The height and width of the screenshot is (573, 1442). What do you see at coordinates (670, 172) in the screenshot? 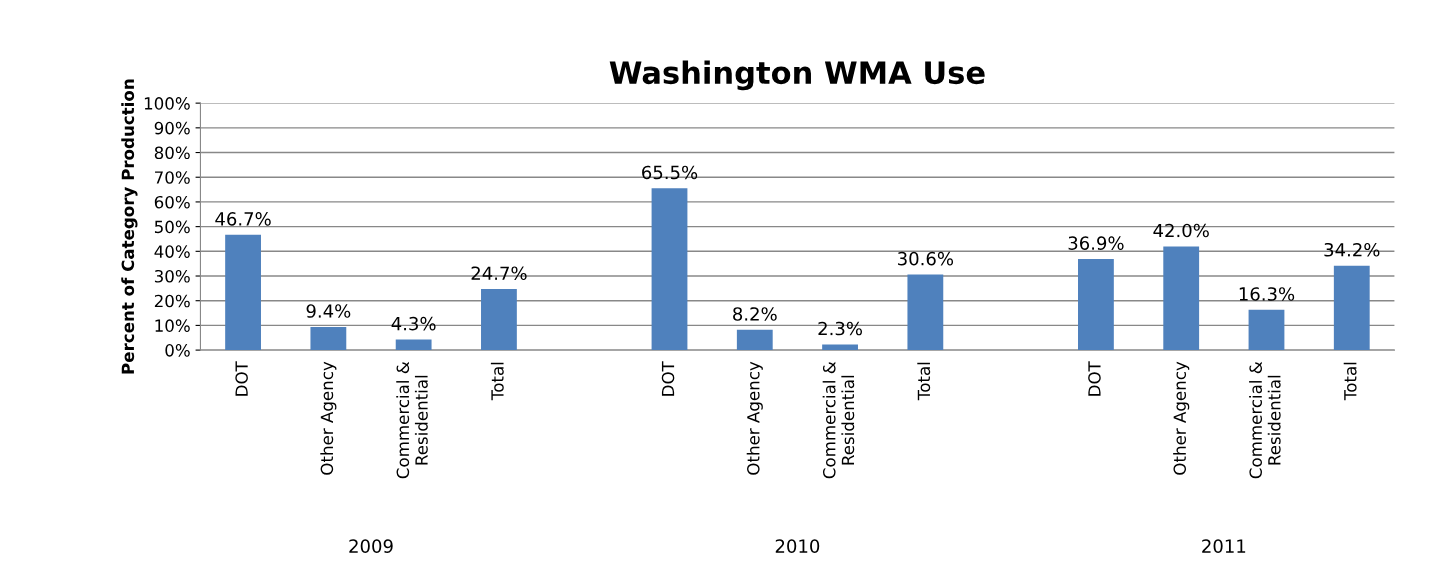
I see `data-label: 65.5%` at bounding box center [670, 172].